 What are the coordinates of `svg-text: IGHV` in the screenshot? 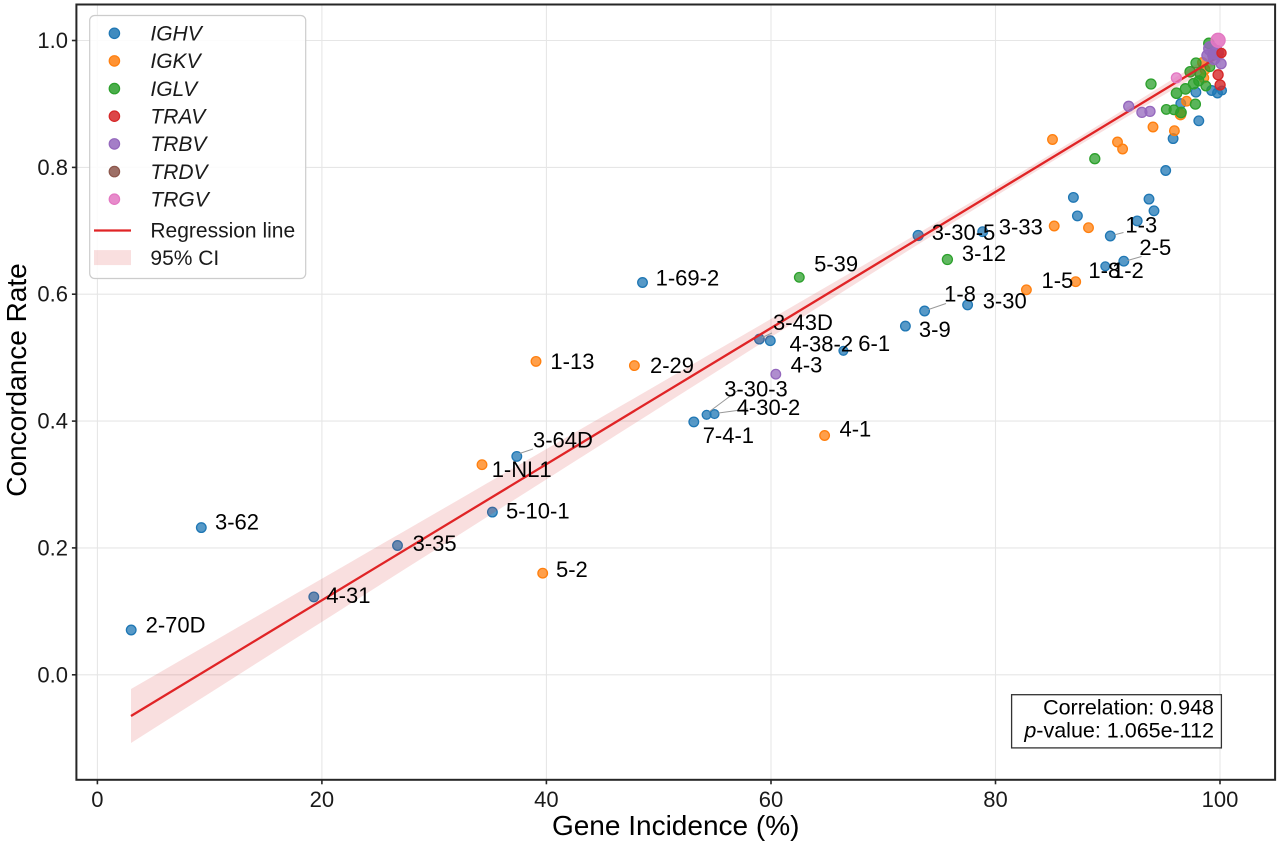 It's located at (176, 34).